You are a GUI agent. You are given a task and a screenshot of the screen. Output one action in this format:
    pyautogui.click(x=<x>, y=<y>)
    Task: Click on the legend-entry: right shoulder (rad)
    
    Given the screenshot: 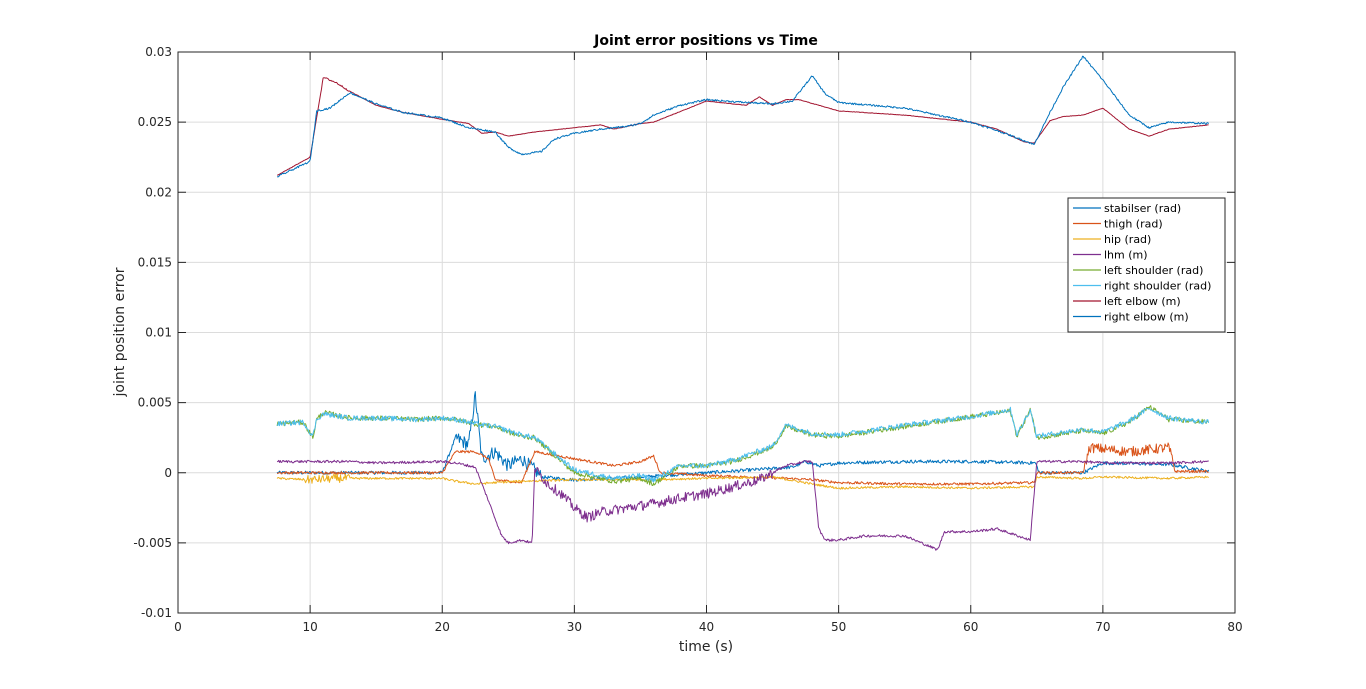 What is the action you would take?
    pyautogui.click(x=1157, y=286)
    